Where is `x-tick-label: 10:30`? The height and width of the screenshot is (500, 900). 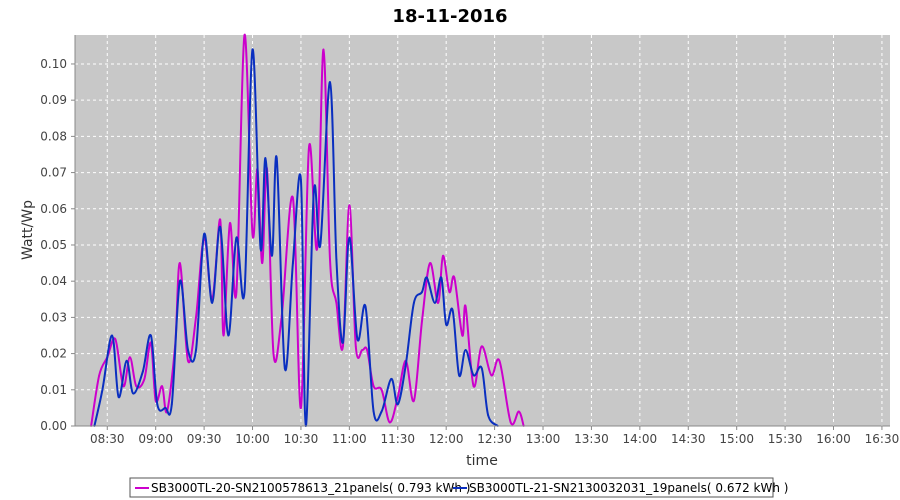
x-tick-label: 10:30 is located at coordinates (301, 439).